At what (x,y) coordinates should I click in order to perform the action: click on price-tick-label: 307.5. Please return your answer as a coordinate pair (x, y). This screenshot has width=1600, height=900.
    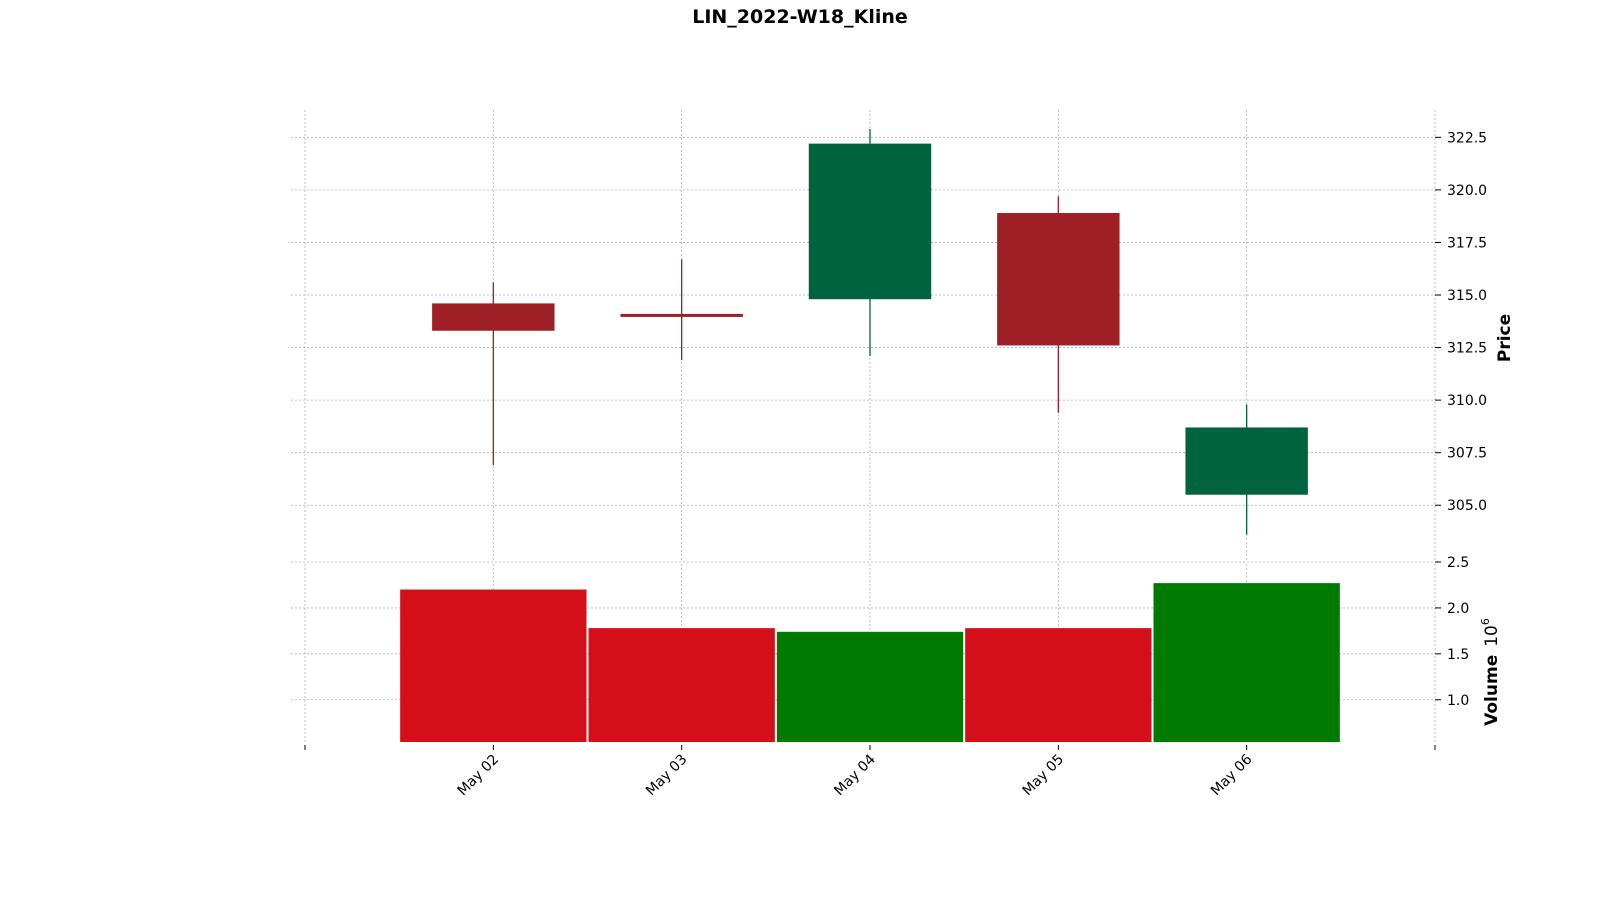
    Looking at the image, I should click on (1467, 454).